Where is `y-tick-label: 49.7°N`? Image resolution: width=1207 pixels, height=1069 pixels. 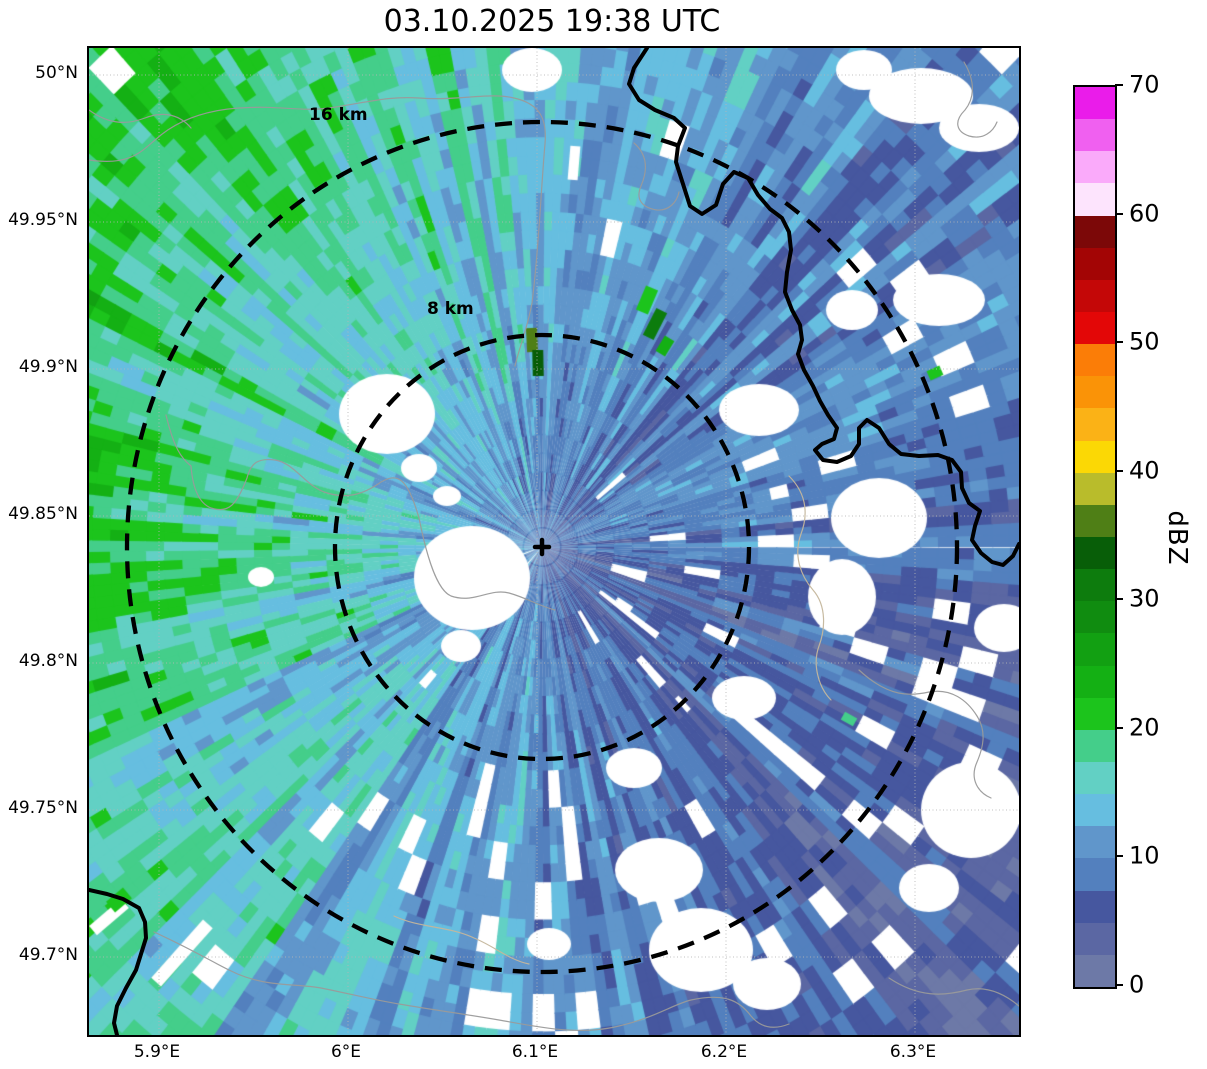
y-tick-label: 49.7°N is located at coordinates (48, 955).